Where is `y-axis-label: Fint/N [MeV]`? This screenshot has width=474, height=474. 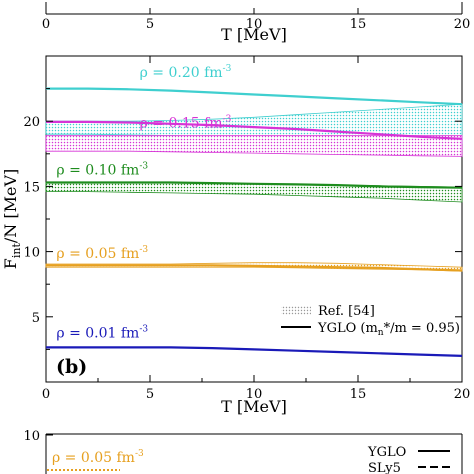
y-axis-label: Fint/N [MeV] is located at coordinates (12, 219).